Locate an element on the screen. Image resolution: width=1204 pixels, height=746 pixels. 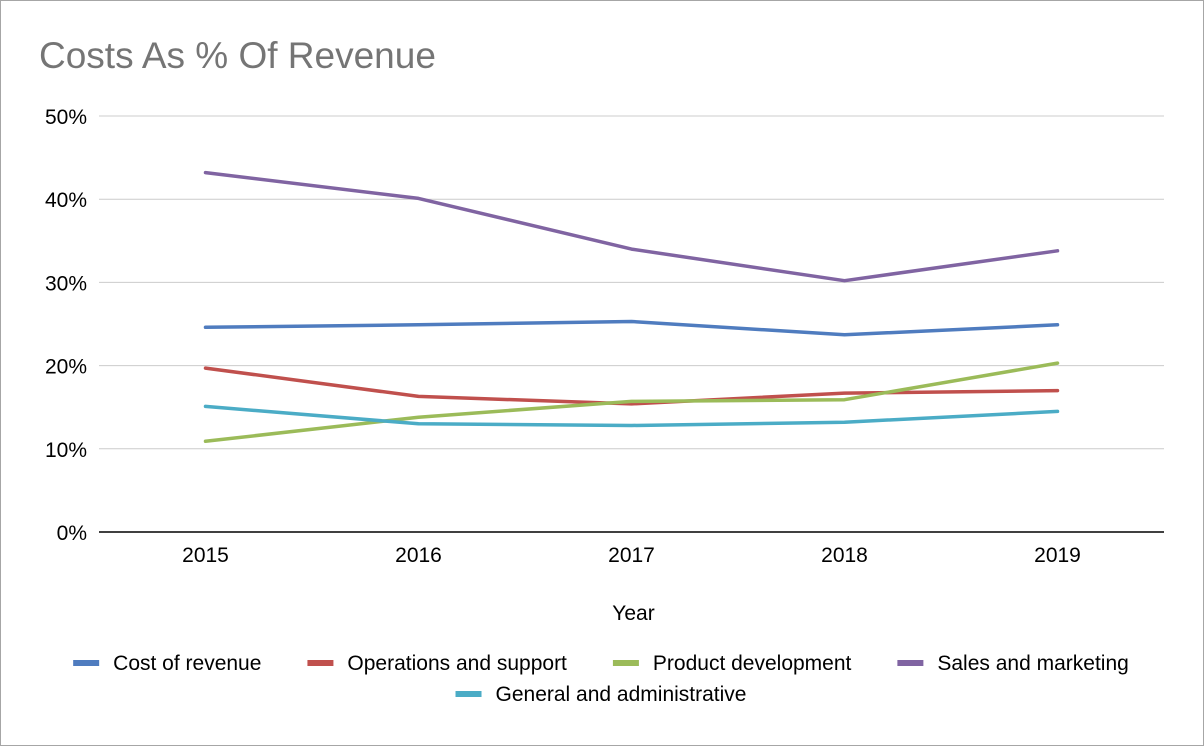
legend-label: Product development is located at coordinates (752, 663).